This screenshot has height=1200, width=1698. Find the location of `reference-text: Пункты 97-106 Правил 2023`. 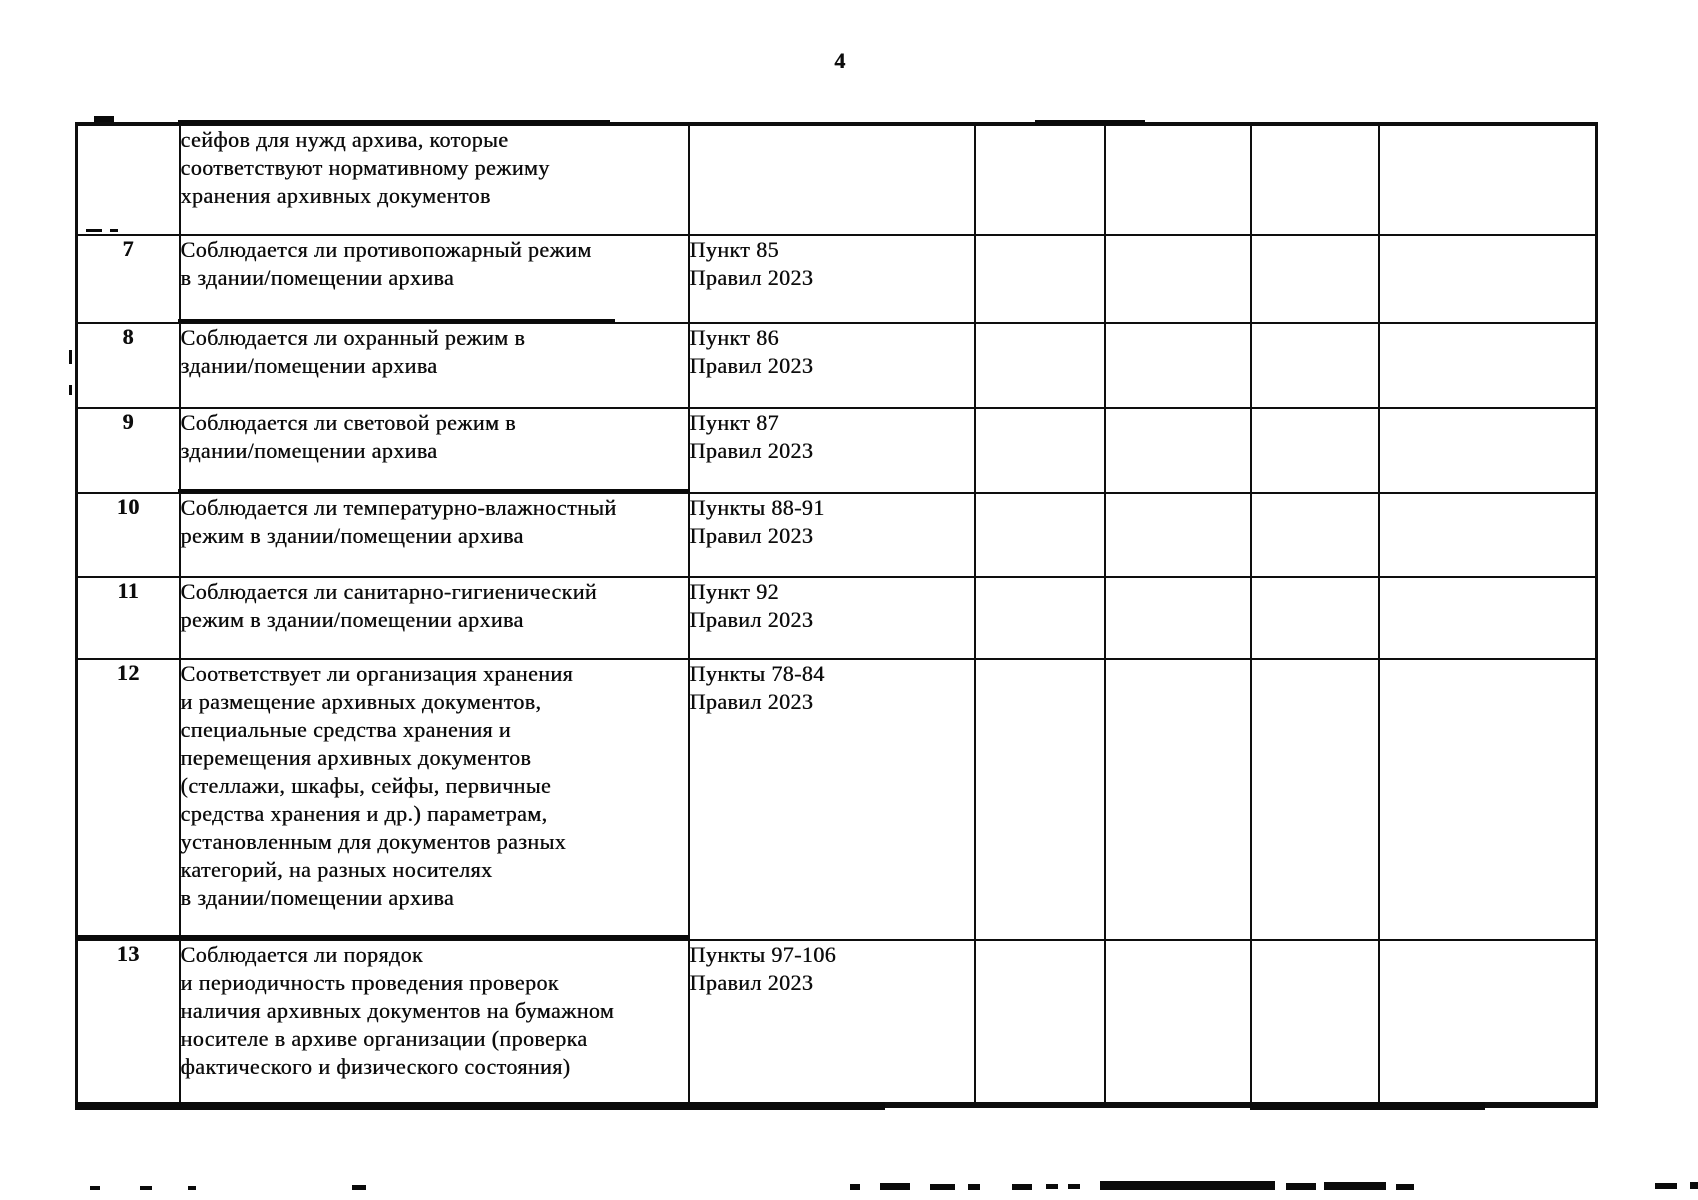

reference-text: Пункты 97-106 Правил 2023 is located at coordinates (762, 969).